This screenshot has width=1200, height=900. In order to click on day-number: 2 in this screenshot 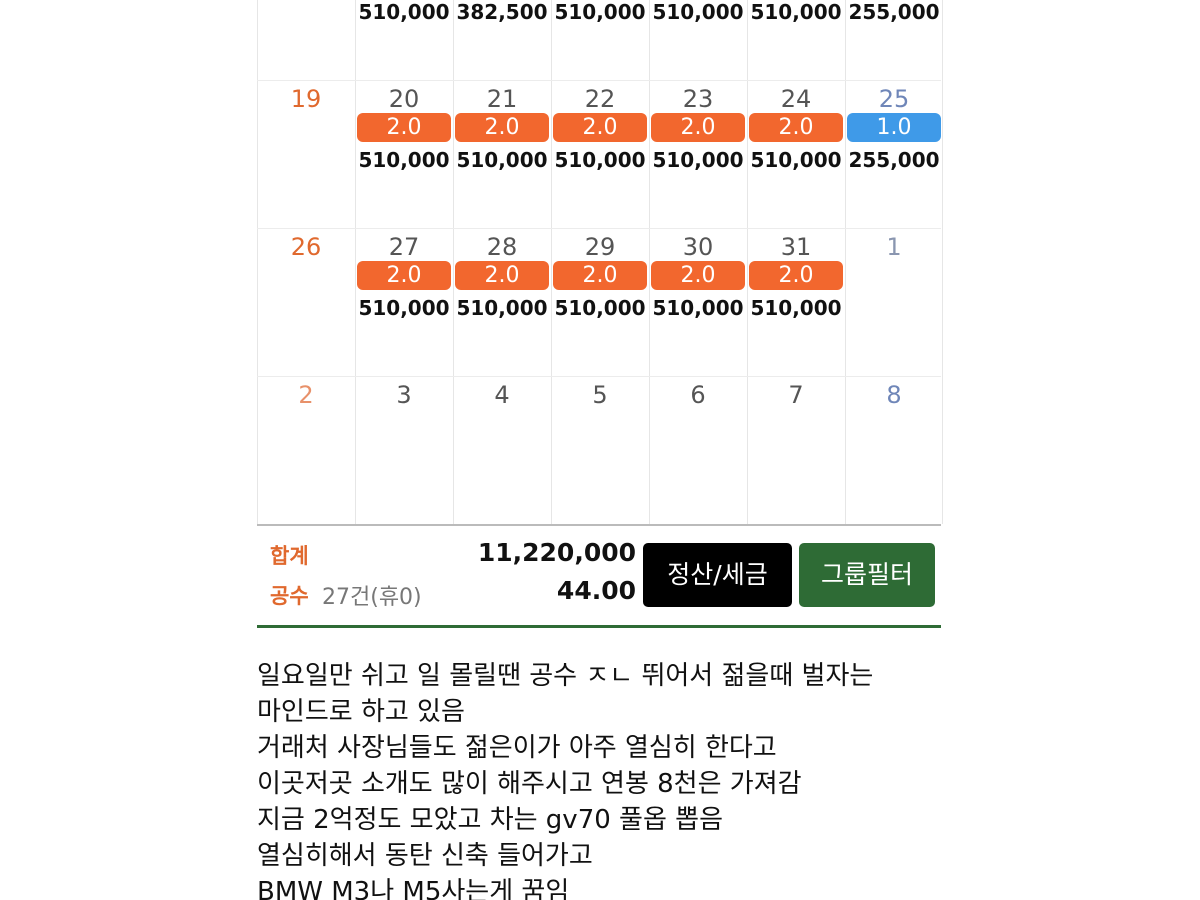, I will do `click(306, 395)`.